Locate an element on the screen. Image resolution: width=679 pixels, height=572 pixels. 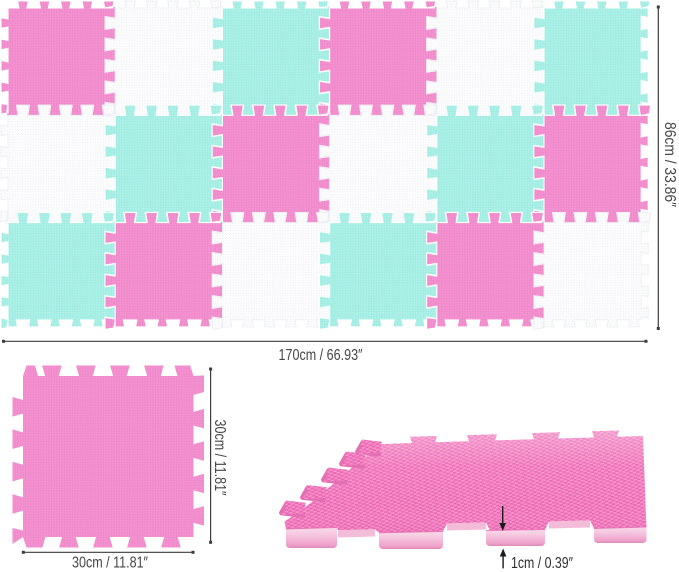
svg-text: 170cm / 66.93″ is located at coordinates (321, 355).